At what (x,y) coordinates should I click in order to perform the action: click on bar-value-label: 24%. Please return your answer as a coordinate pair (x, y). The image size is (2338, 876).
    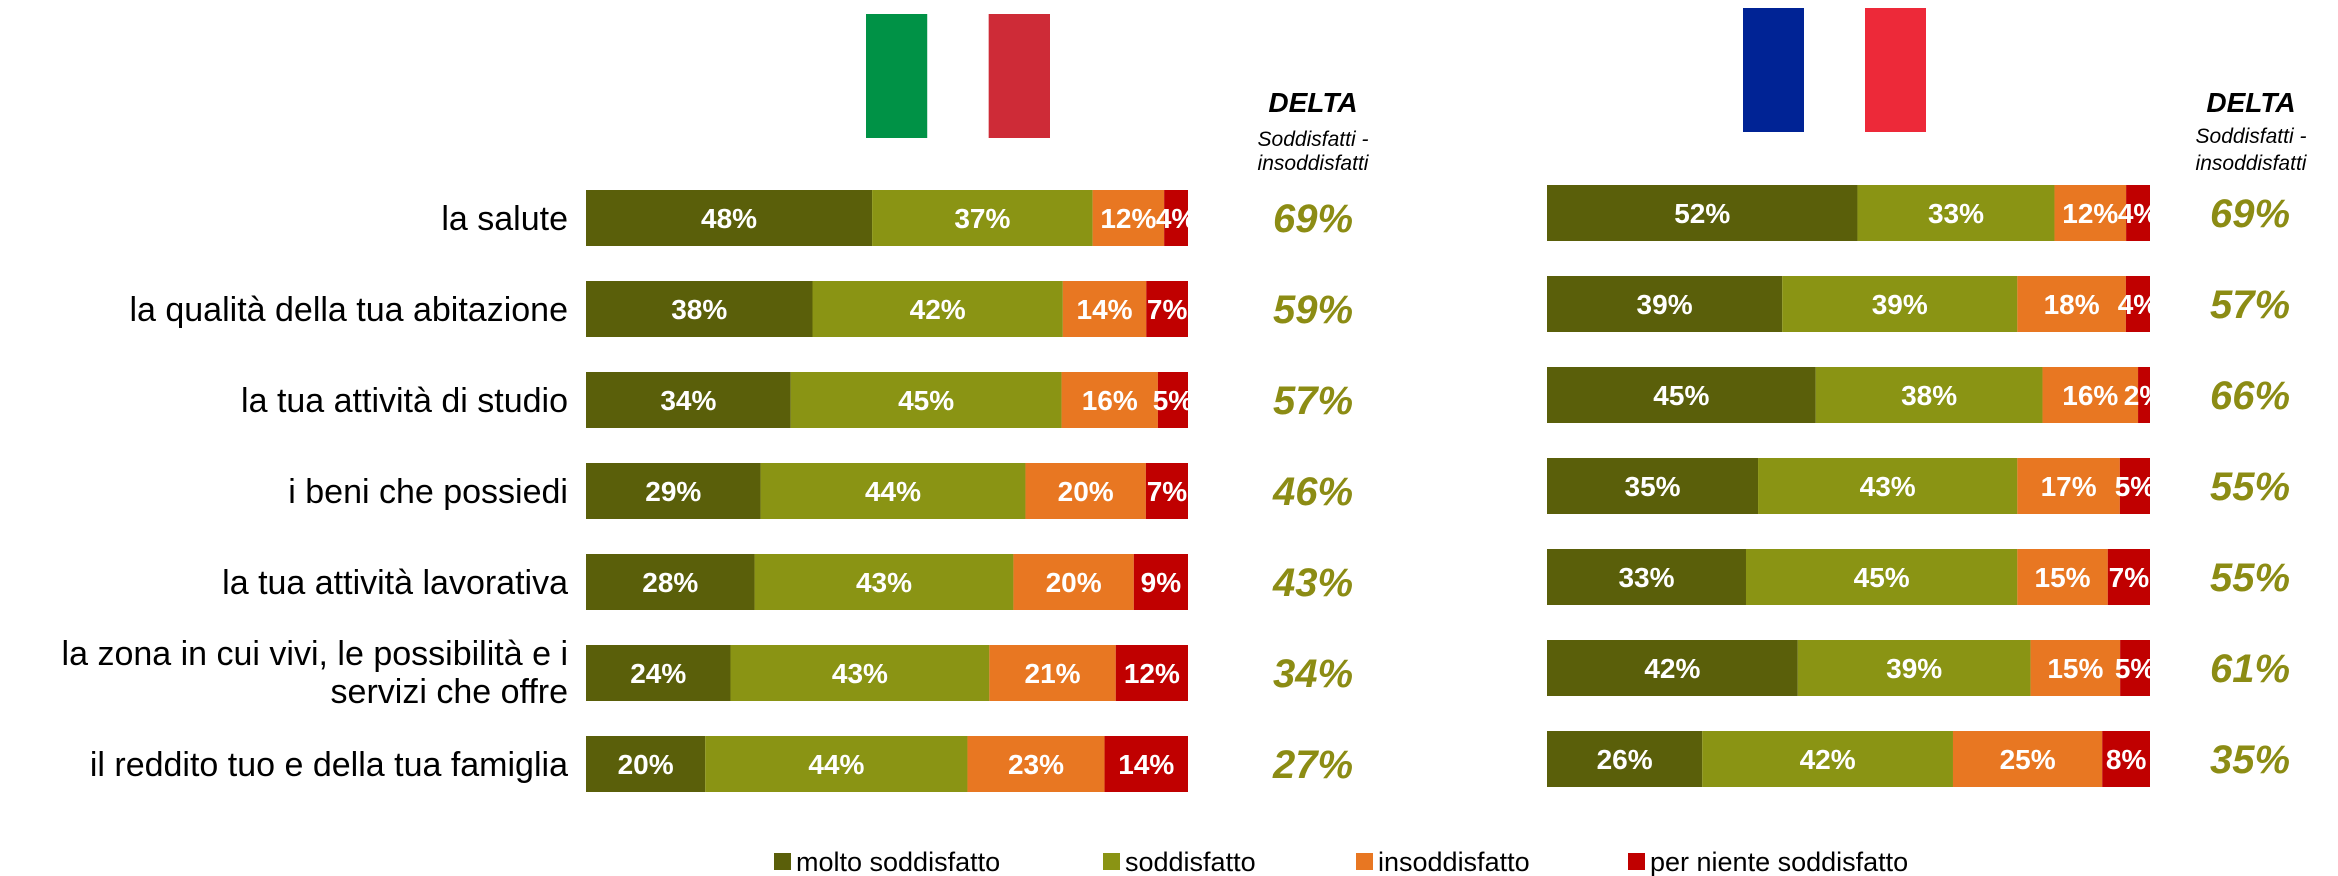
    Looking at the image, I should click on (658, 673).